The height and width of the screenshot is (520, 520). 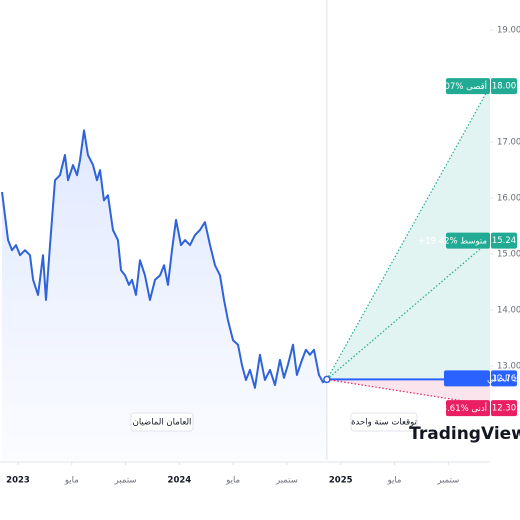 I want to click on price-badge-text: 15.24, so click(x=504, y=241).